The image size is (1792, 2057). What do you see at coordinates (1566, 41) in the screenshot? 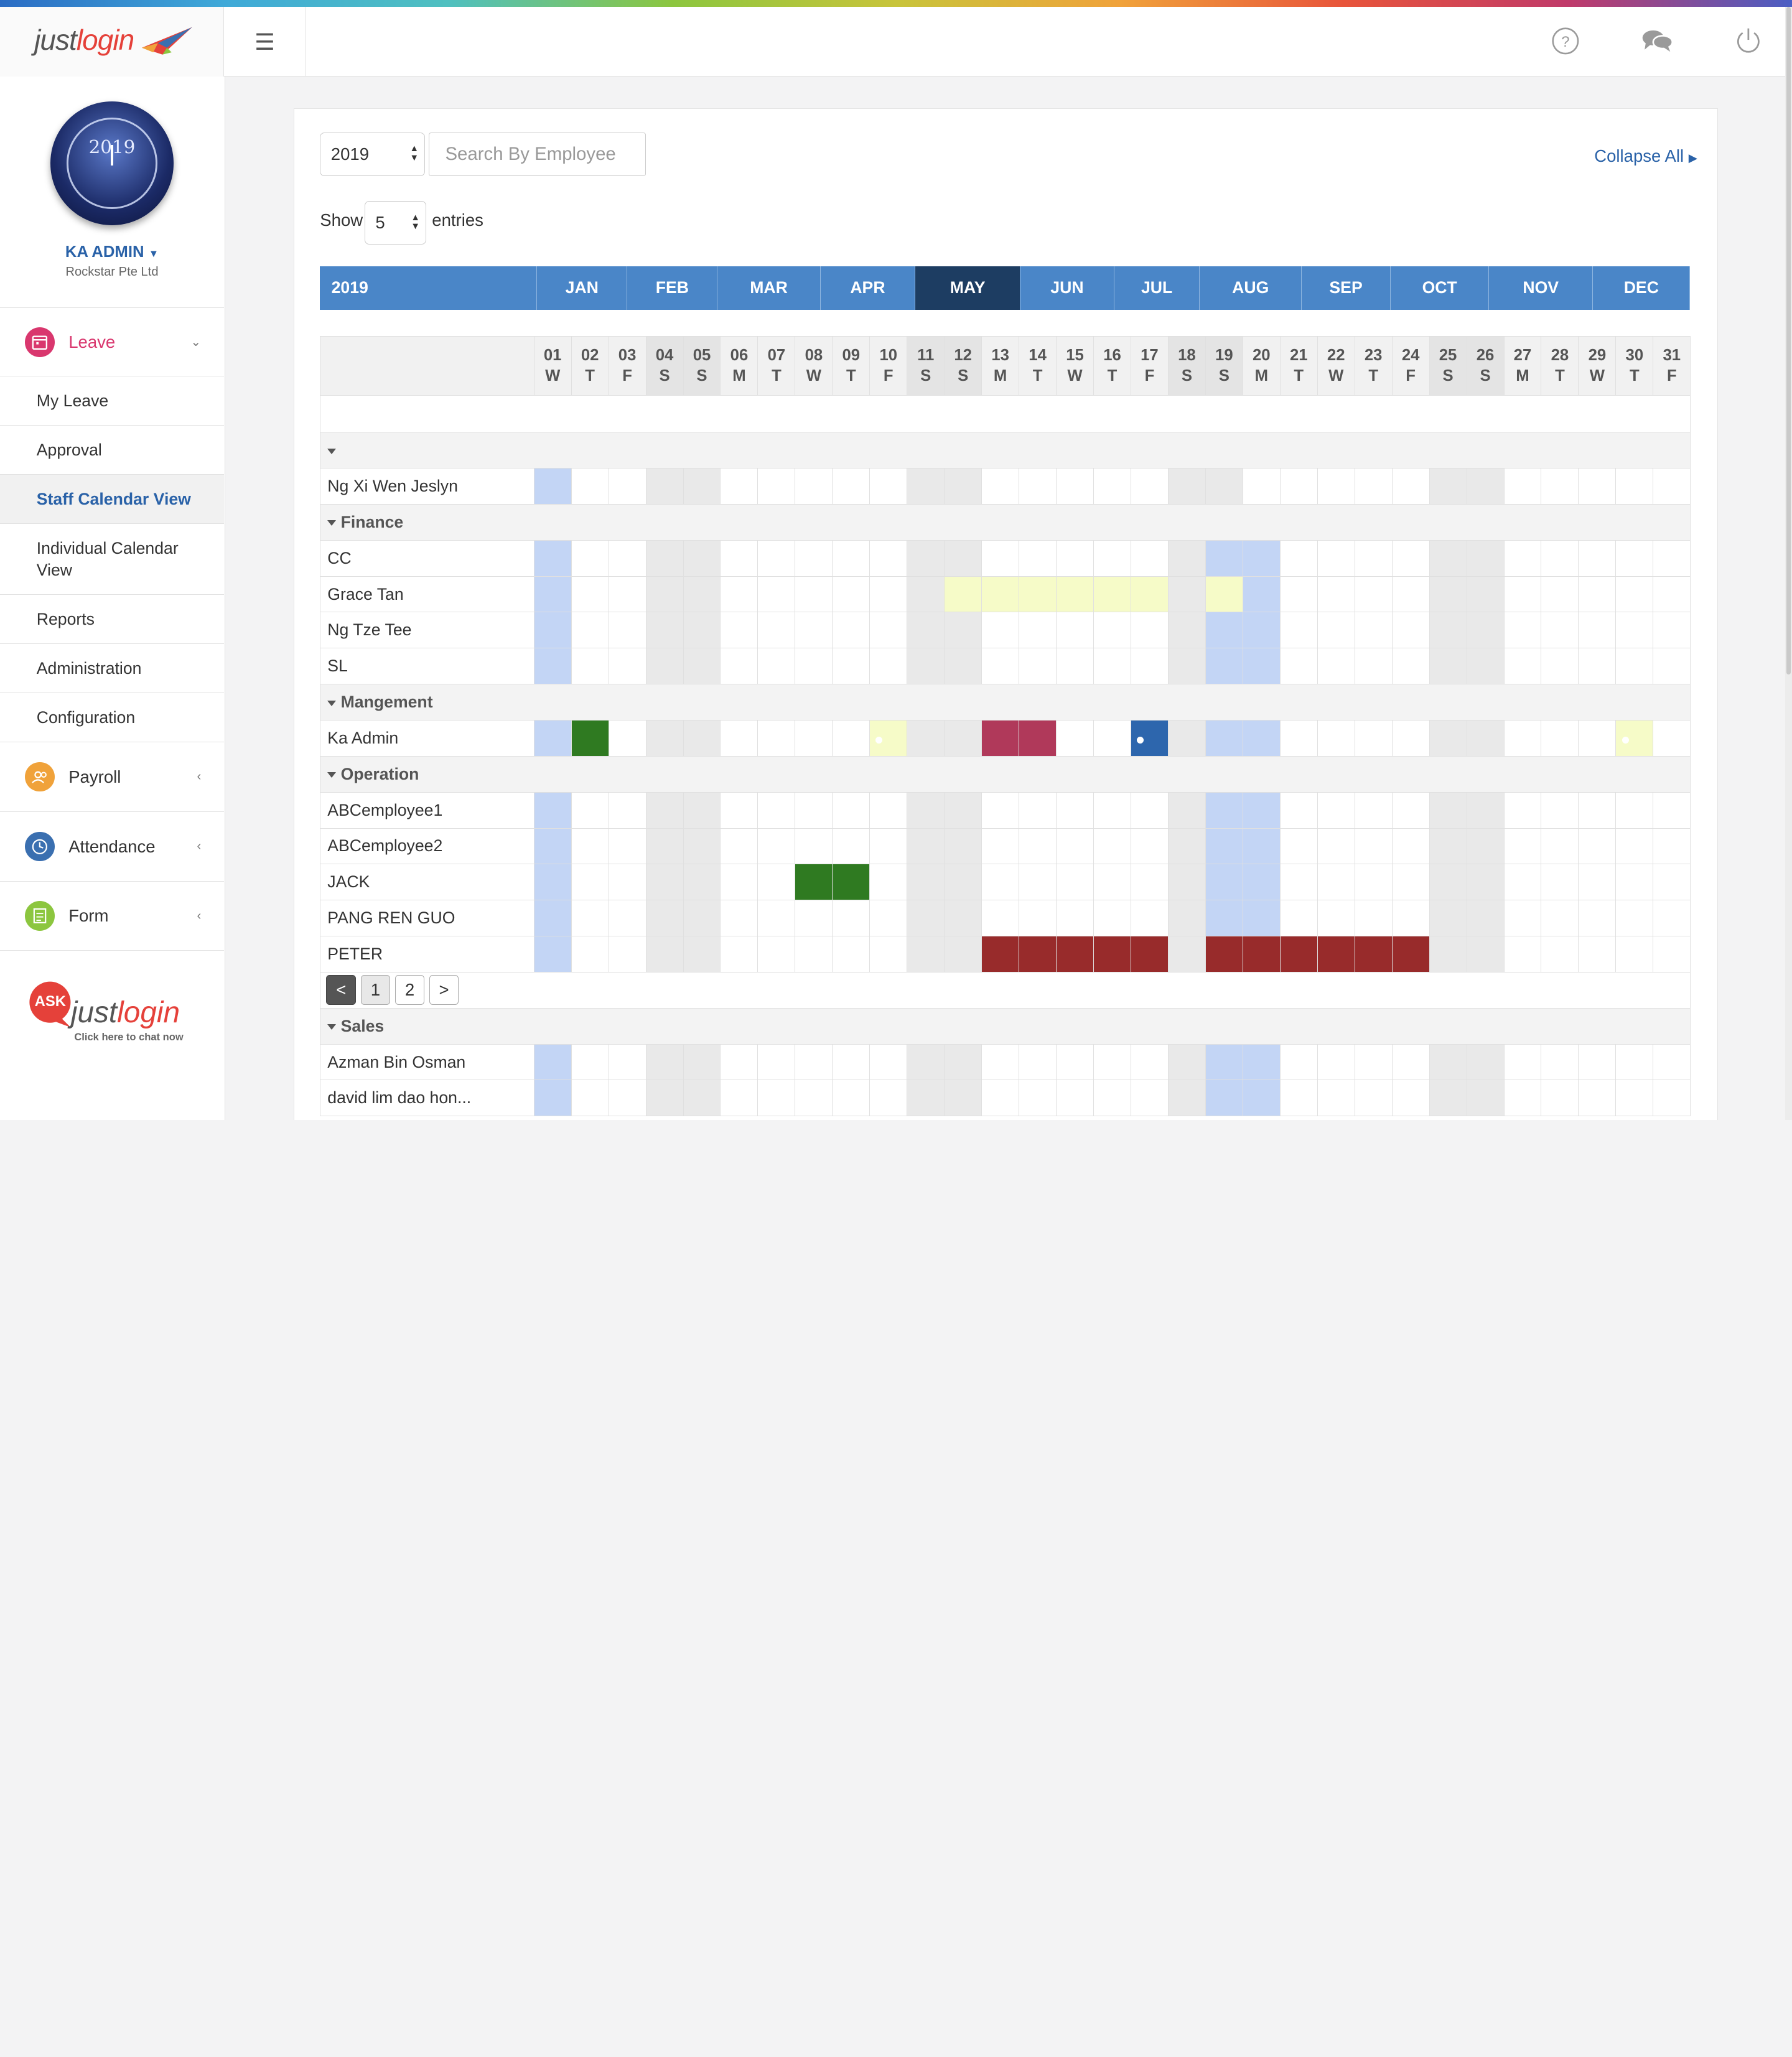
I see `help-button: ?` at bounding box center [1566, 41].